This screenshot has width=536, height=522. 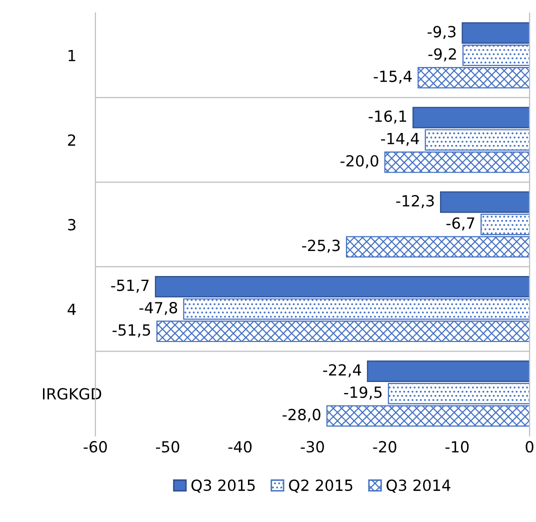 What do you see at coordinates (418, 486) in the screenshot?
I see `legend-label: Q3 2014` at bounding box center [418, 486].